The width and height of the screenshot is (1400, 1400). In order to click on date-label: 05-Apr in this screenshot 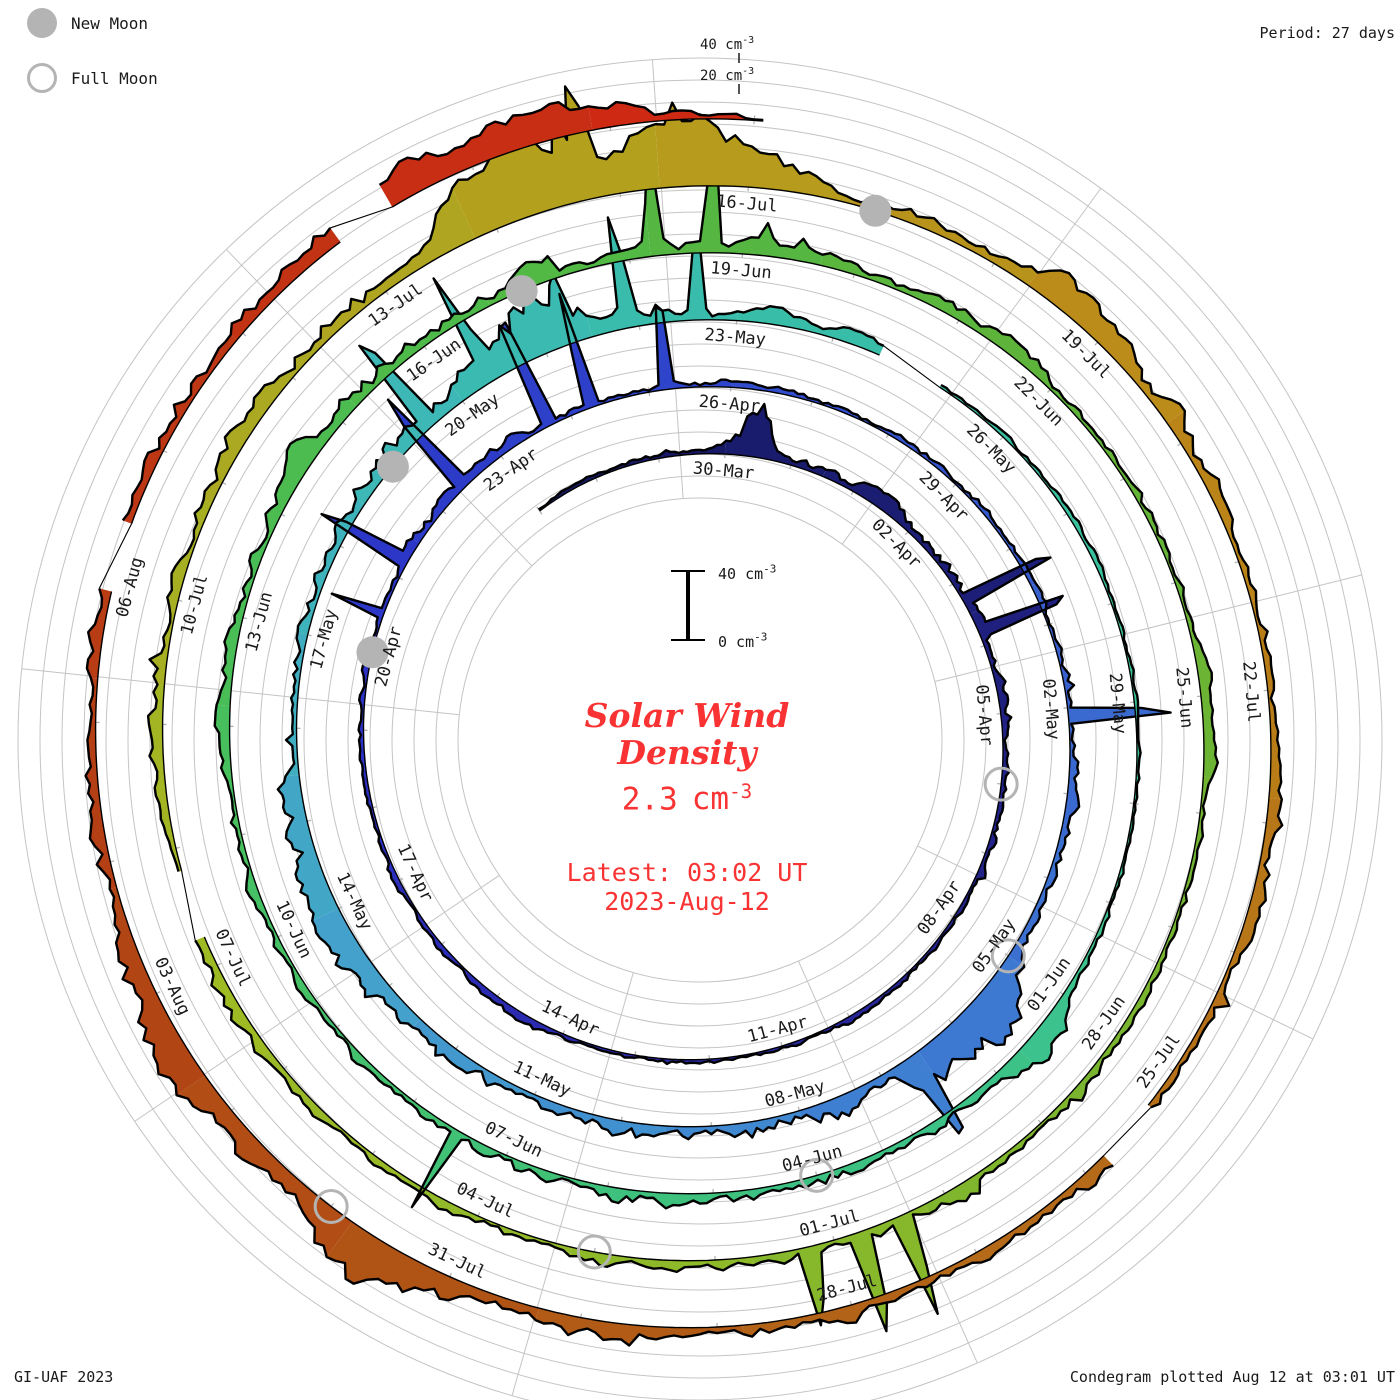, I will do `click(983, 715)`.